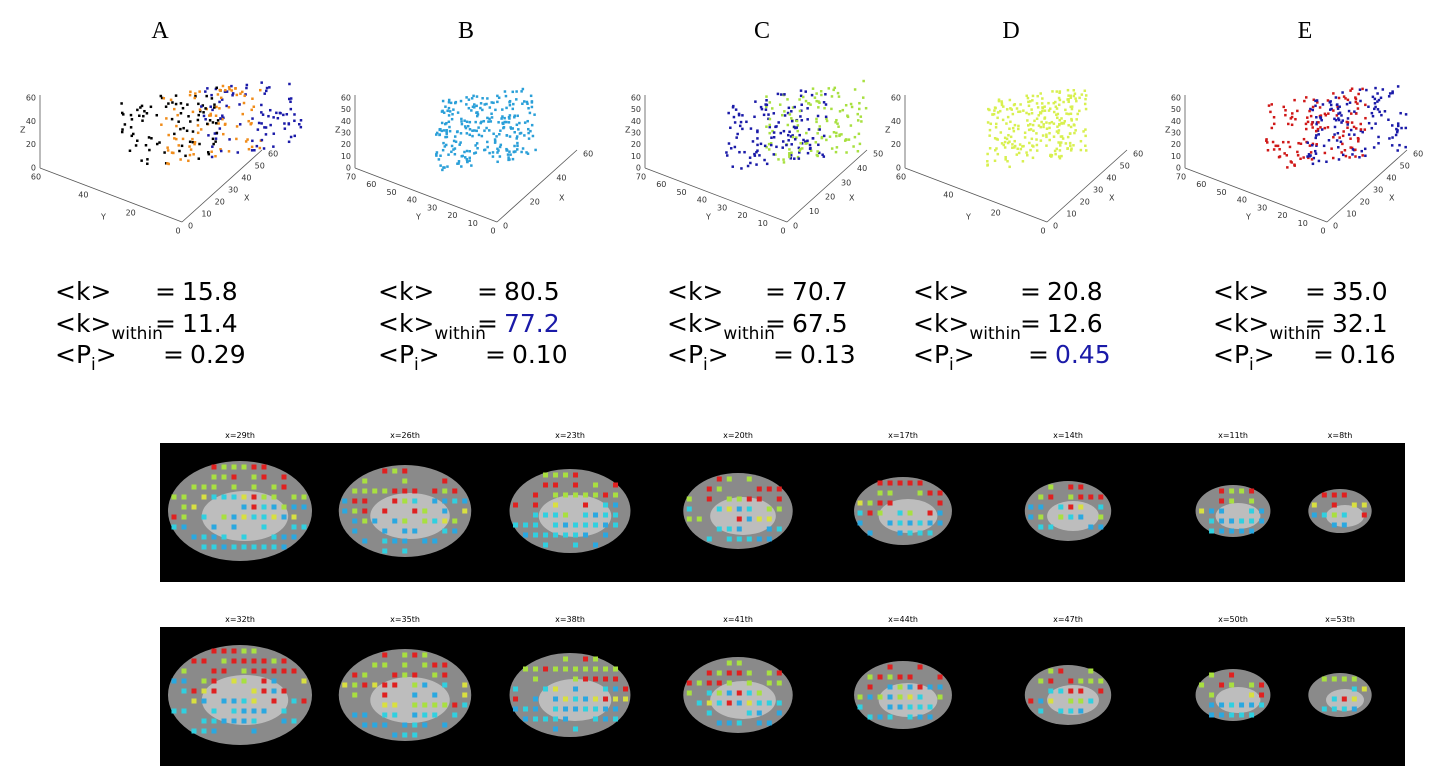 The width and height of the screenshot is (1449, 769). I want to click on text-part: 0.10, so click(540, 354).